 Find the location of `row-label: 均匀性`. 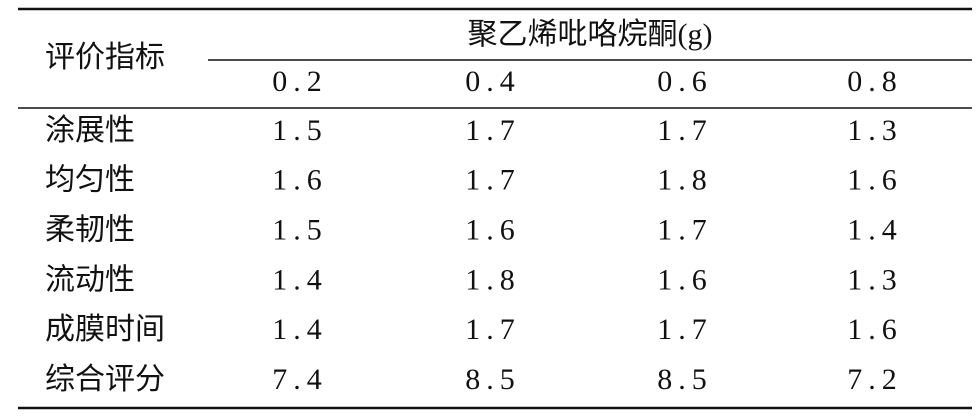

row-label: 均匀性 is located at coordinates (90, 180).